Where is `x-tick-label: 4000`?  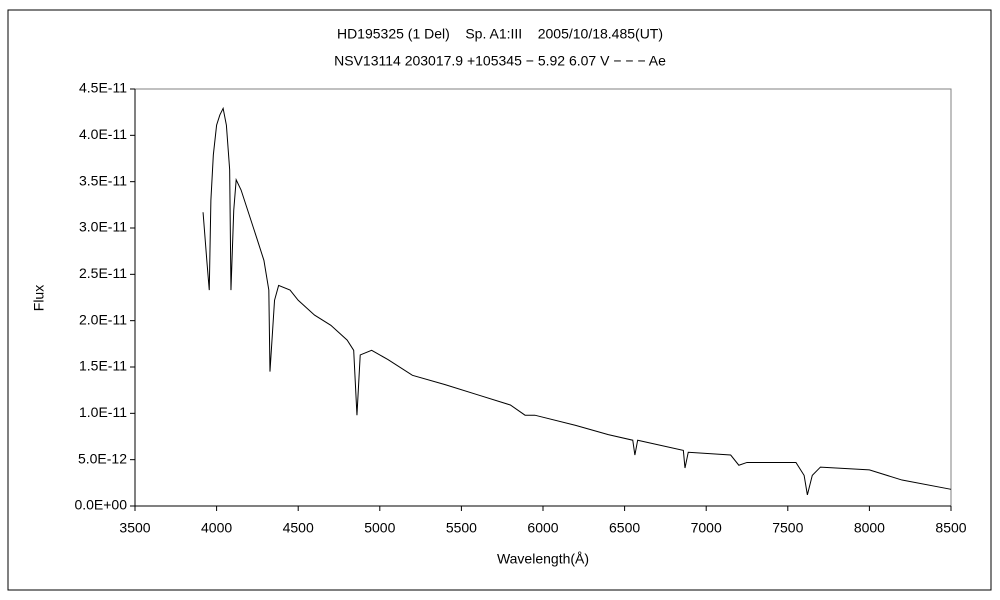
x-tick-label: 4000 is located at coordinates (216, 528).